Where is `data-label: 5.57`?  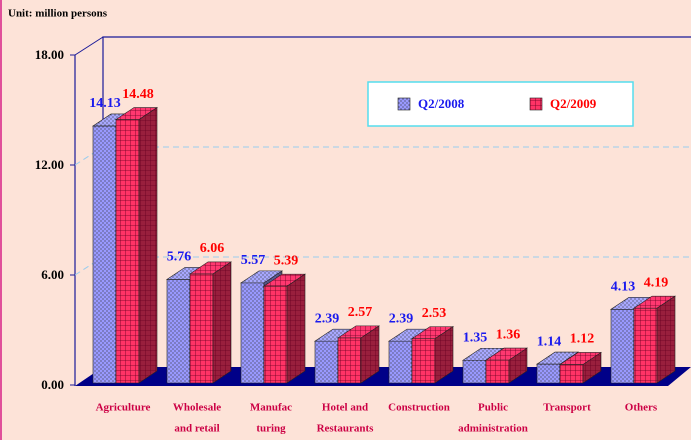 data-label: 5.57 is located at coordinates (253, 260).